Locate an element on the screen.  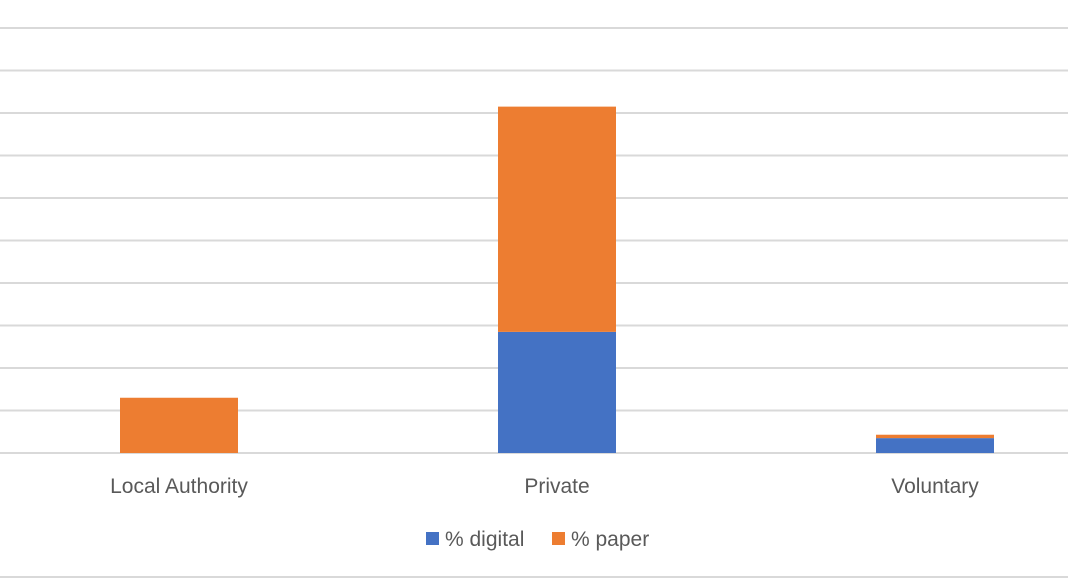
bar-paper-local-authority is located at coordinates (179, 425).